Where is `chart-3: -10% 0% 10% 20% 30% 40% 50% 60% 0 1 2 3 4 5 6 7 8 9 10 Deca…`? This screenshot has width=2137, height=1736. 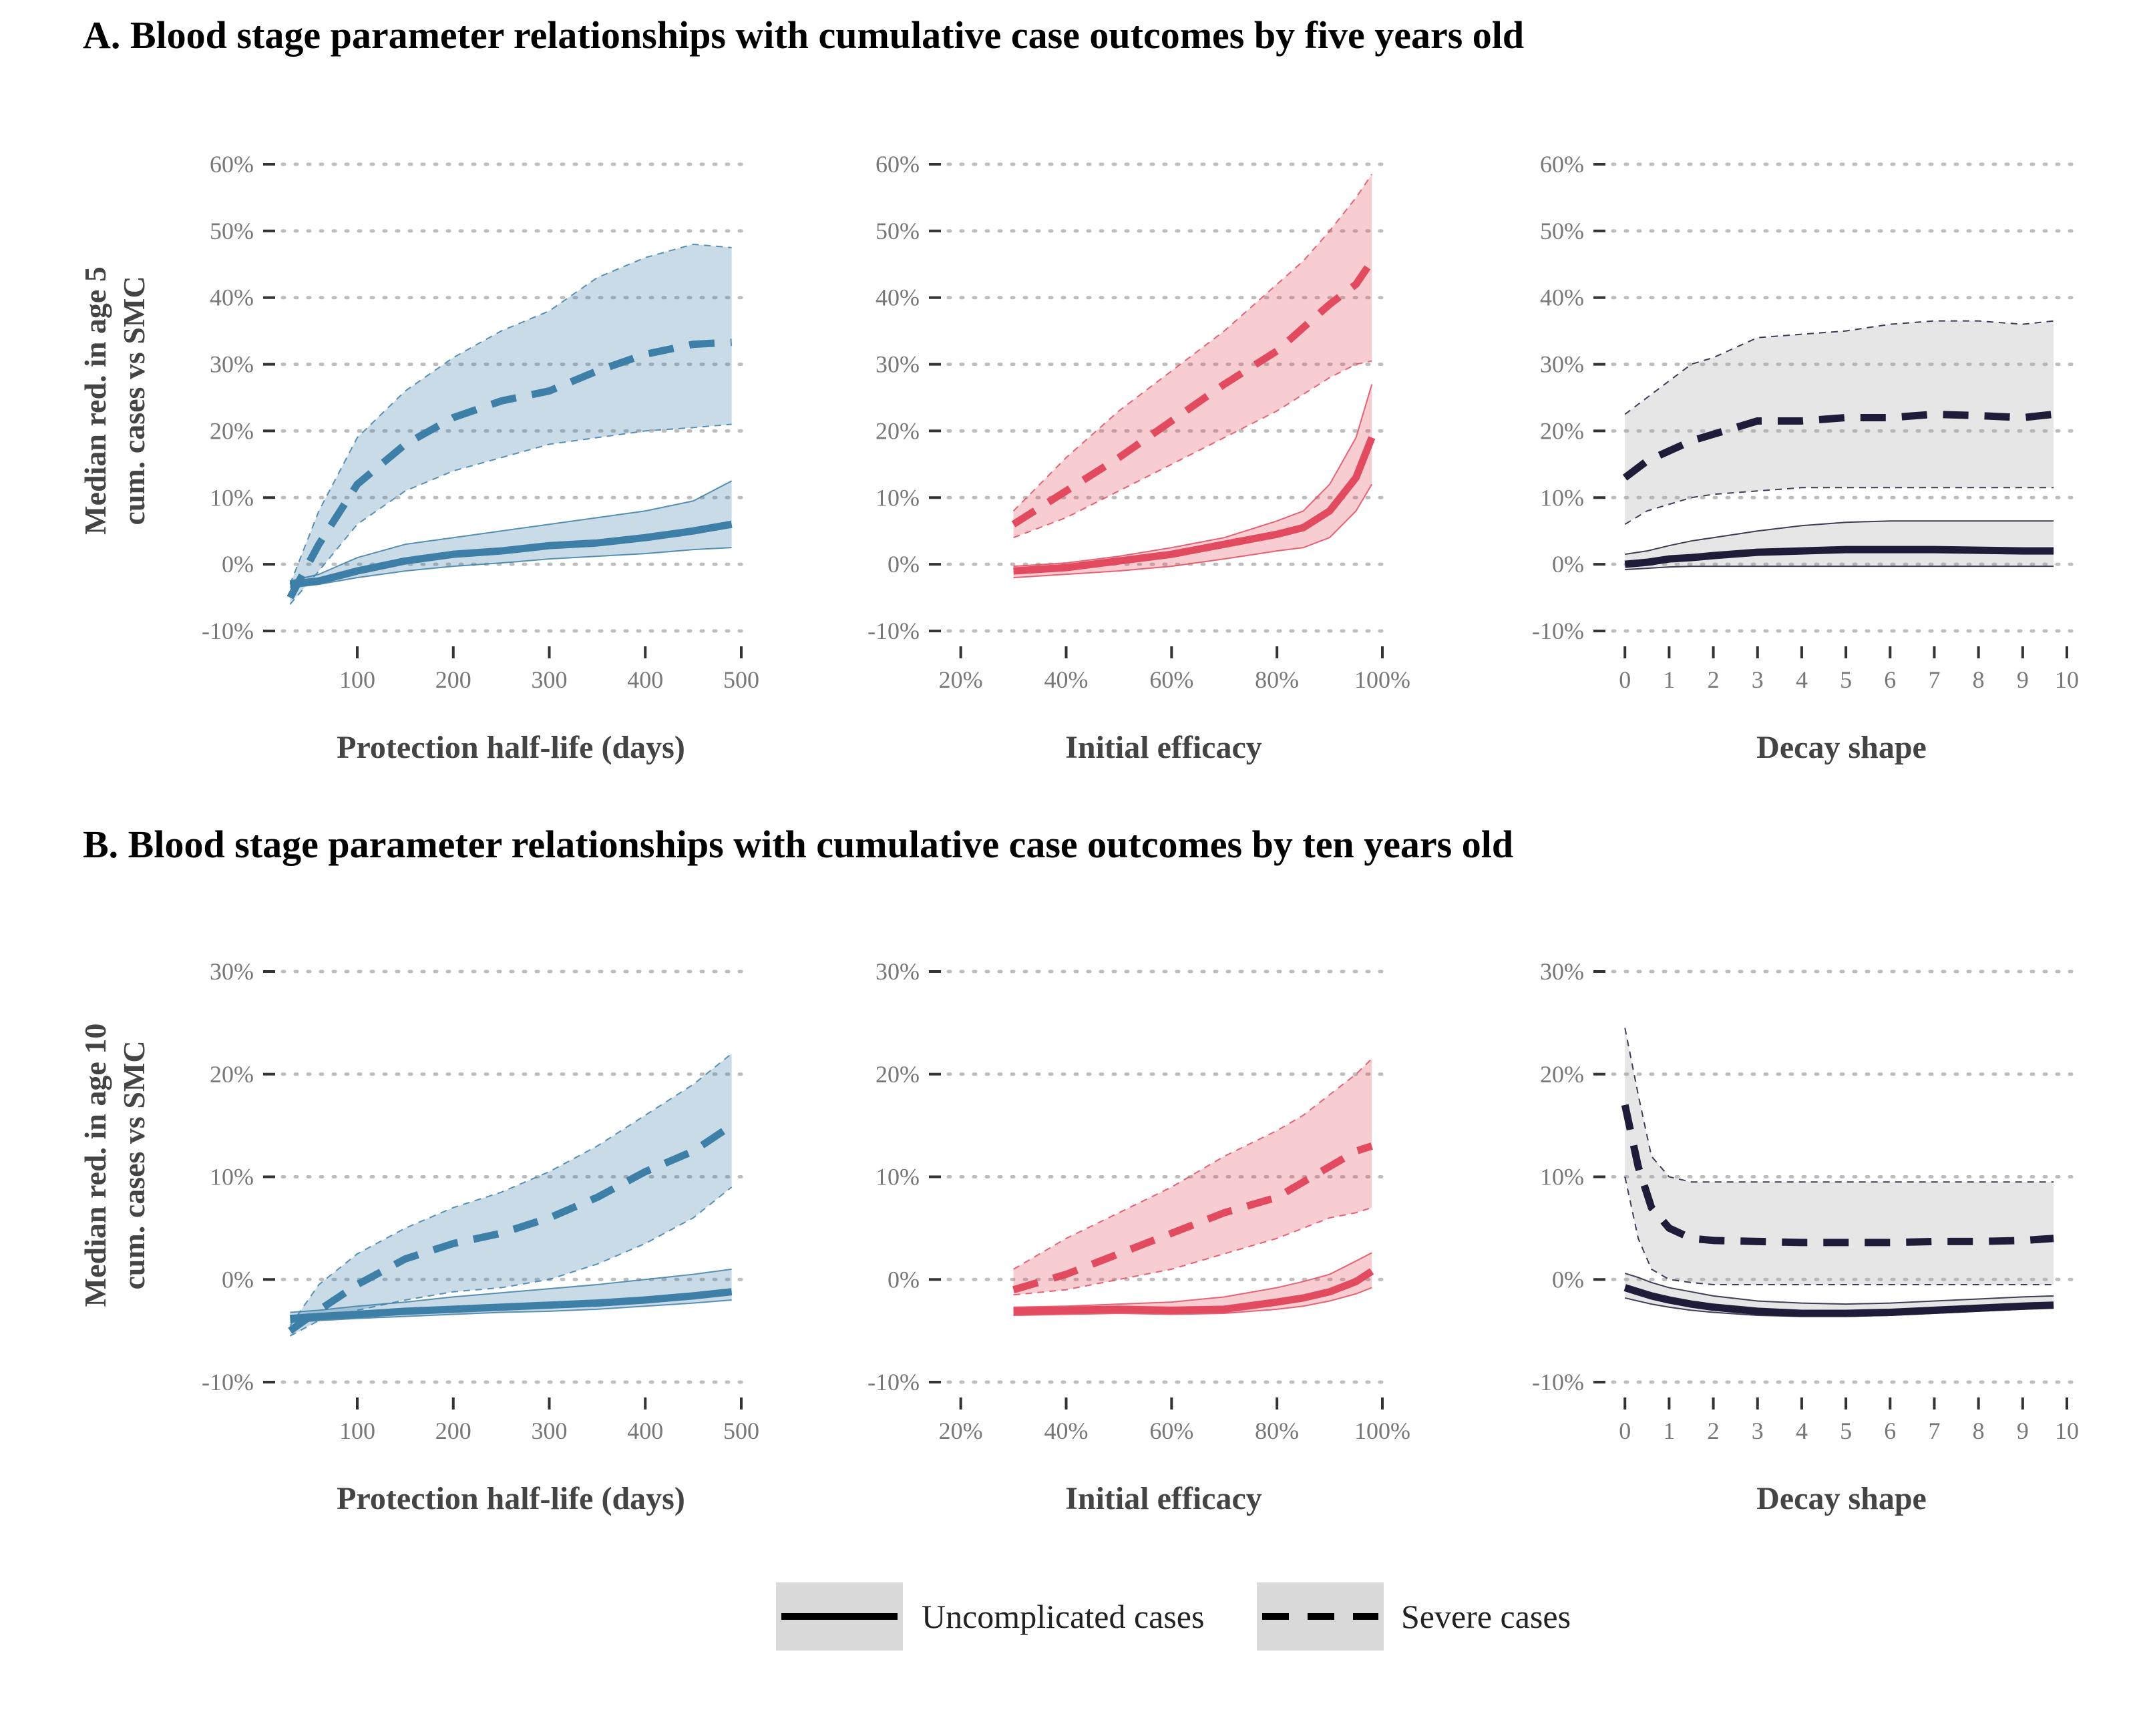 chart-3: -10% 0% 10% 20% 30% 40% 50% 60% 0 1 2 3 4 5 6 7 8 9 10 Deca… is located at coordinates (1805, 458).